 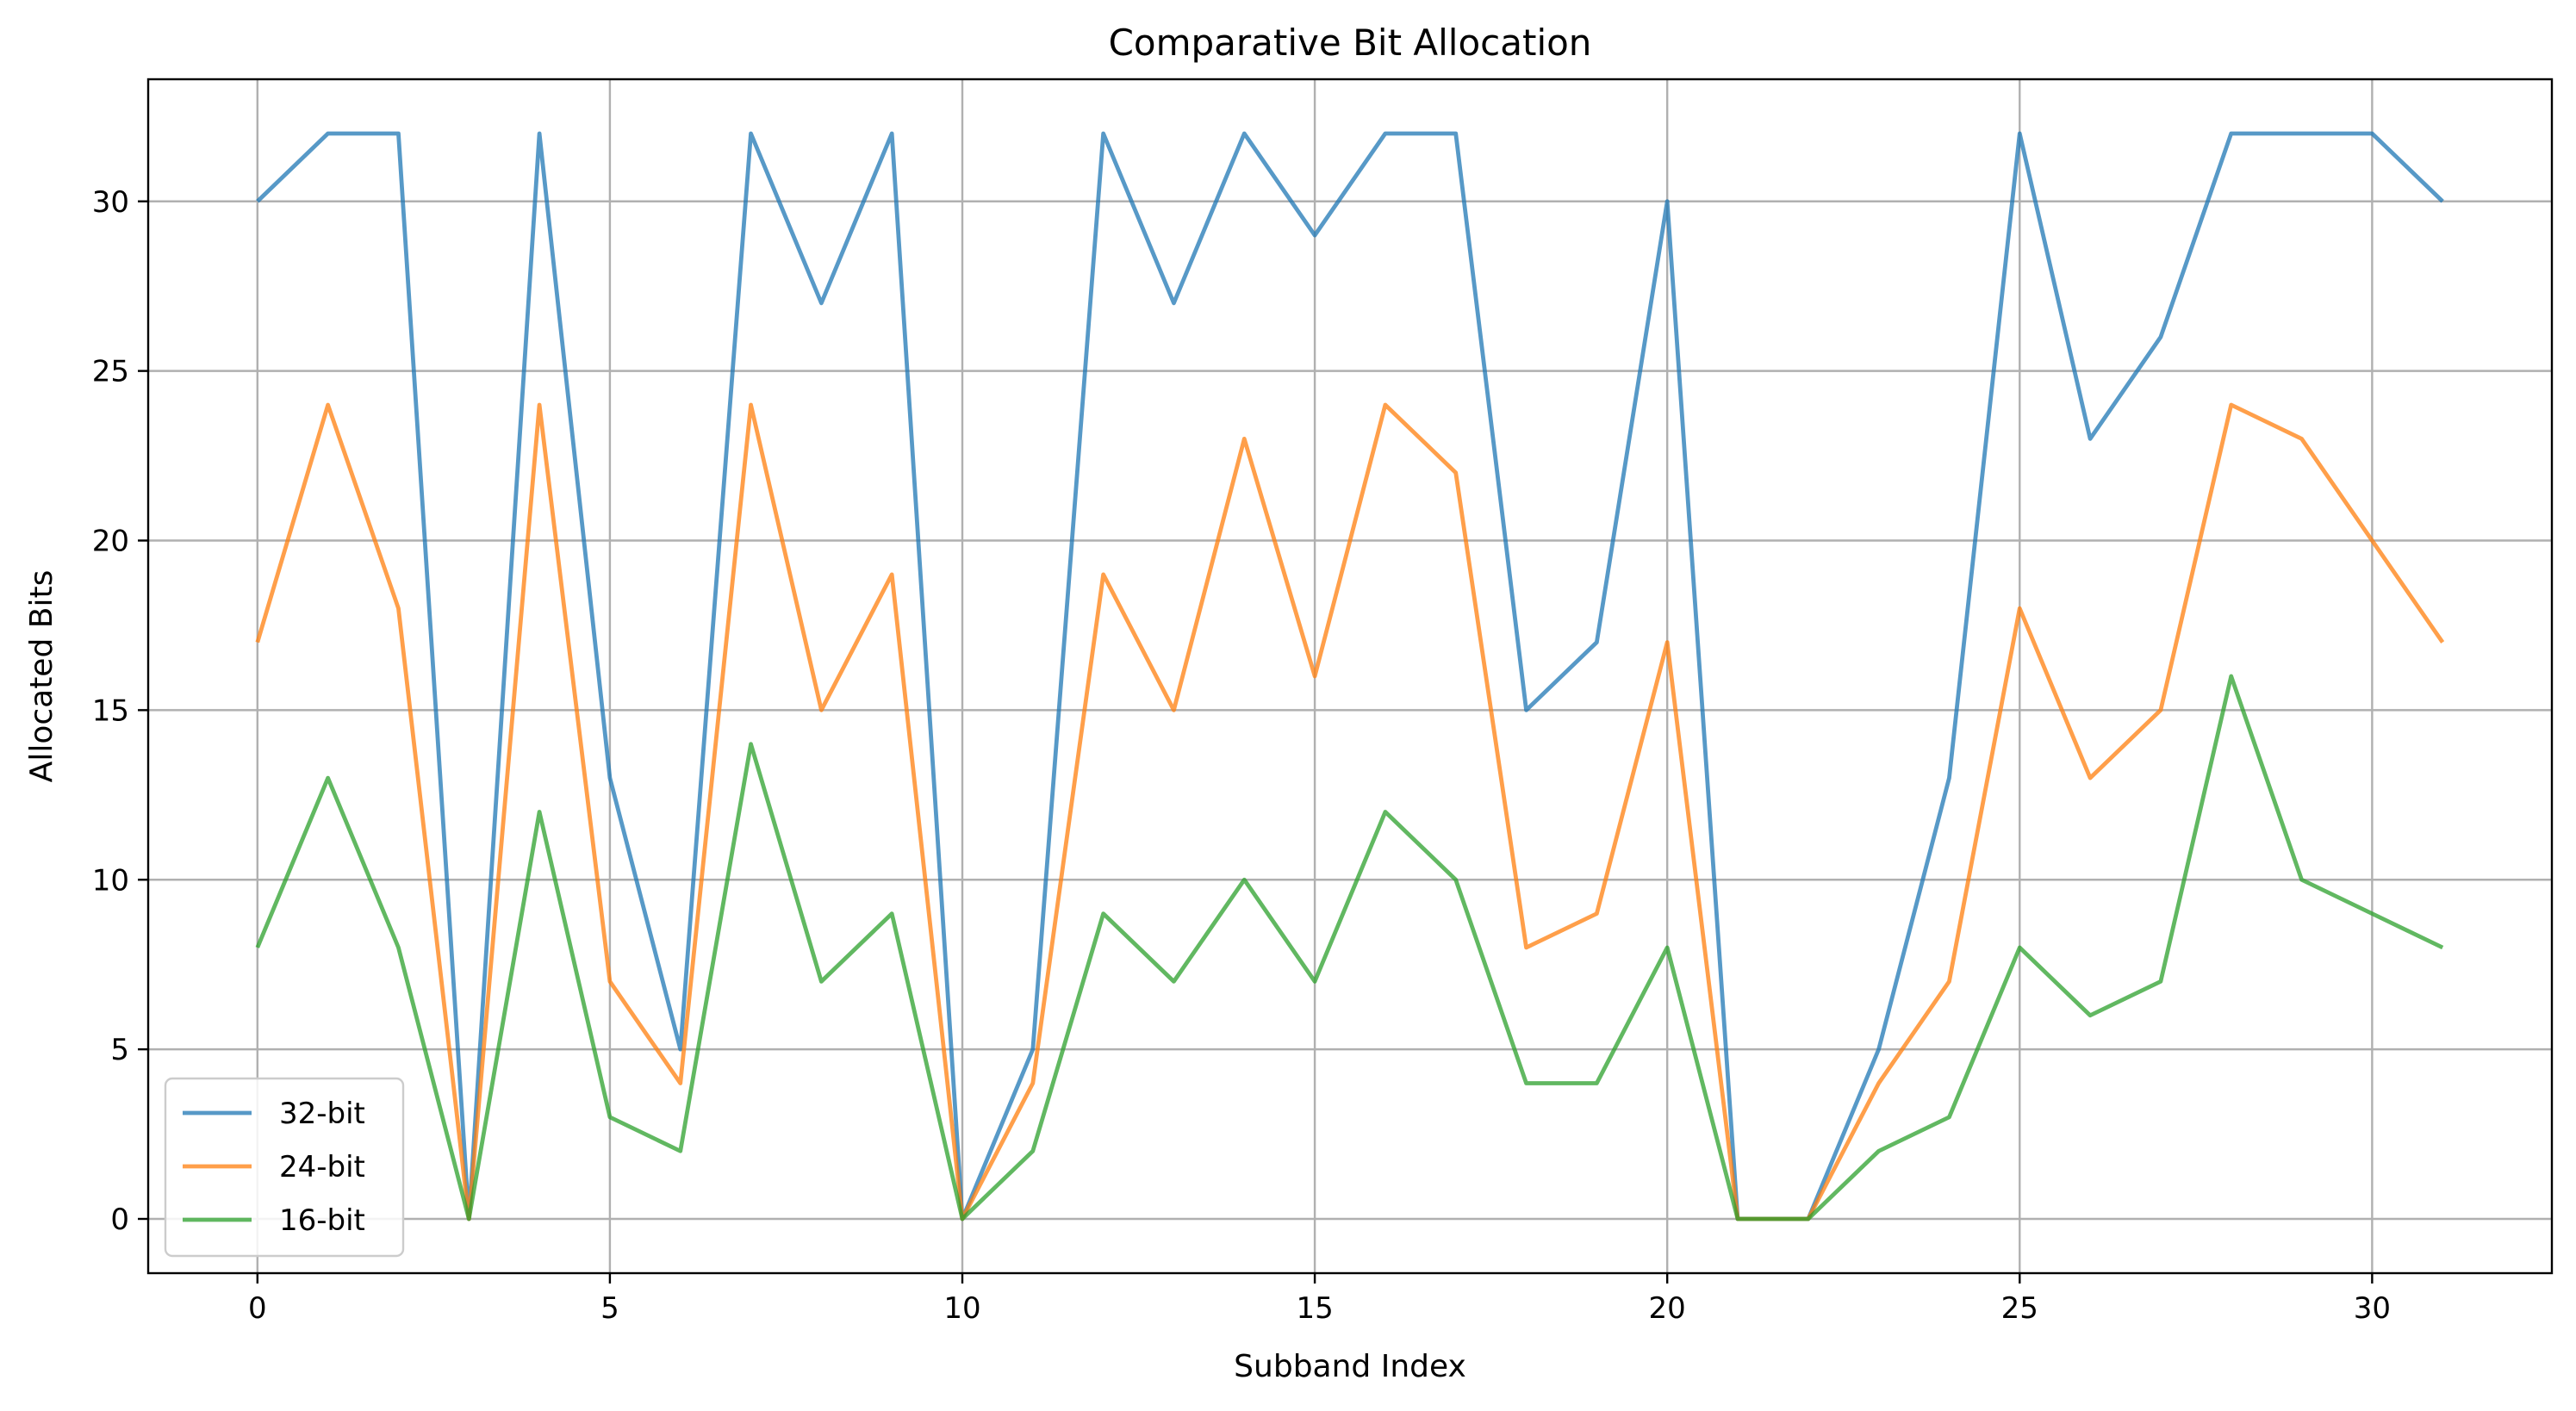 I want to click on x-tick-label: 15, so click(x=1315, y=1308).